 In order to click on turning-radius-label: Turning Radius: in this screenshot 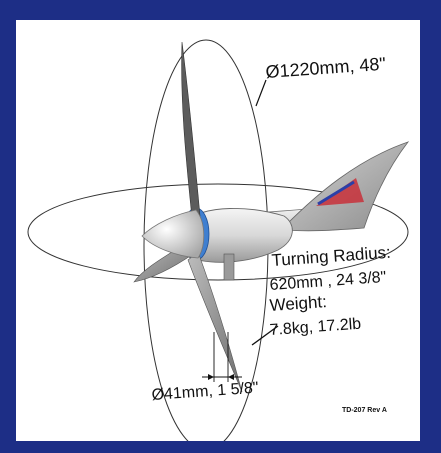, I will do `click(331, 256)`.